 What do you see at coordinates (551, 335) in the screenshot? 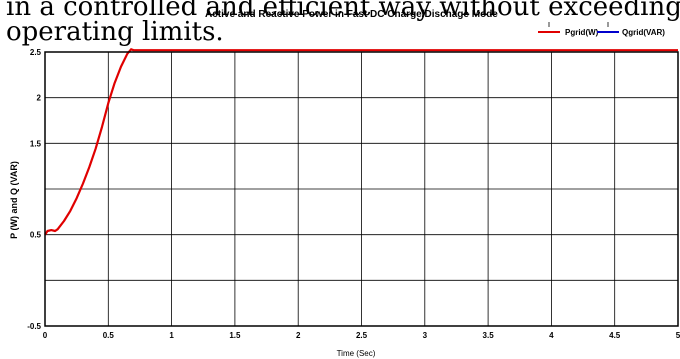
I see `x-tick-label: 4` at bounding box center [551, 335].